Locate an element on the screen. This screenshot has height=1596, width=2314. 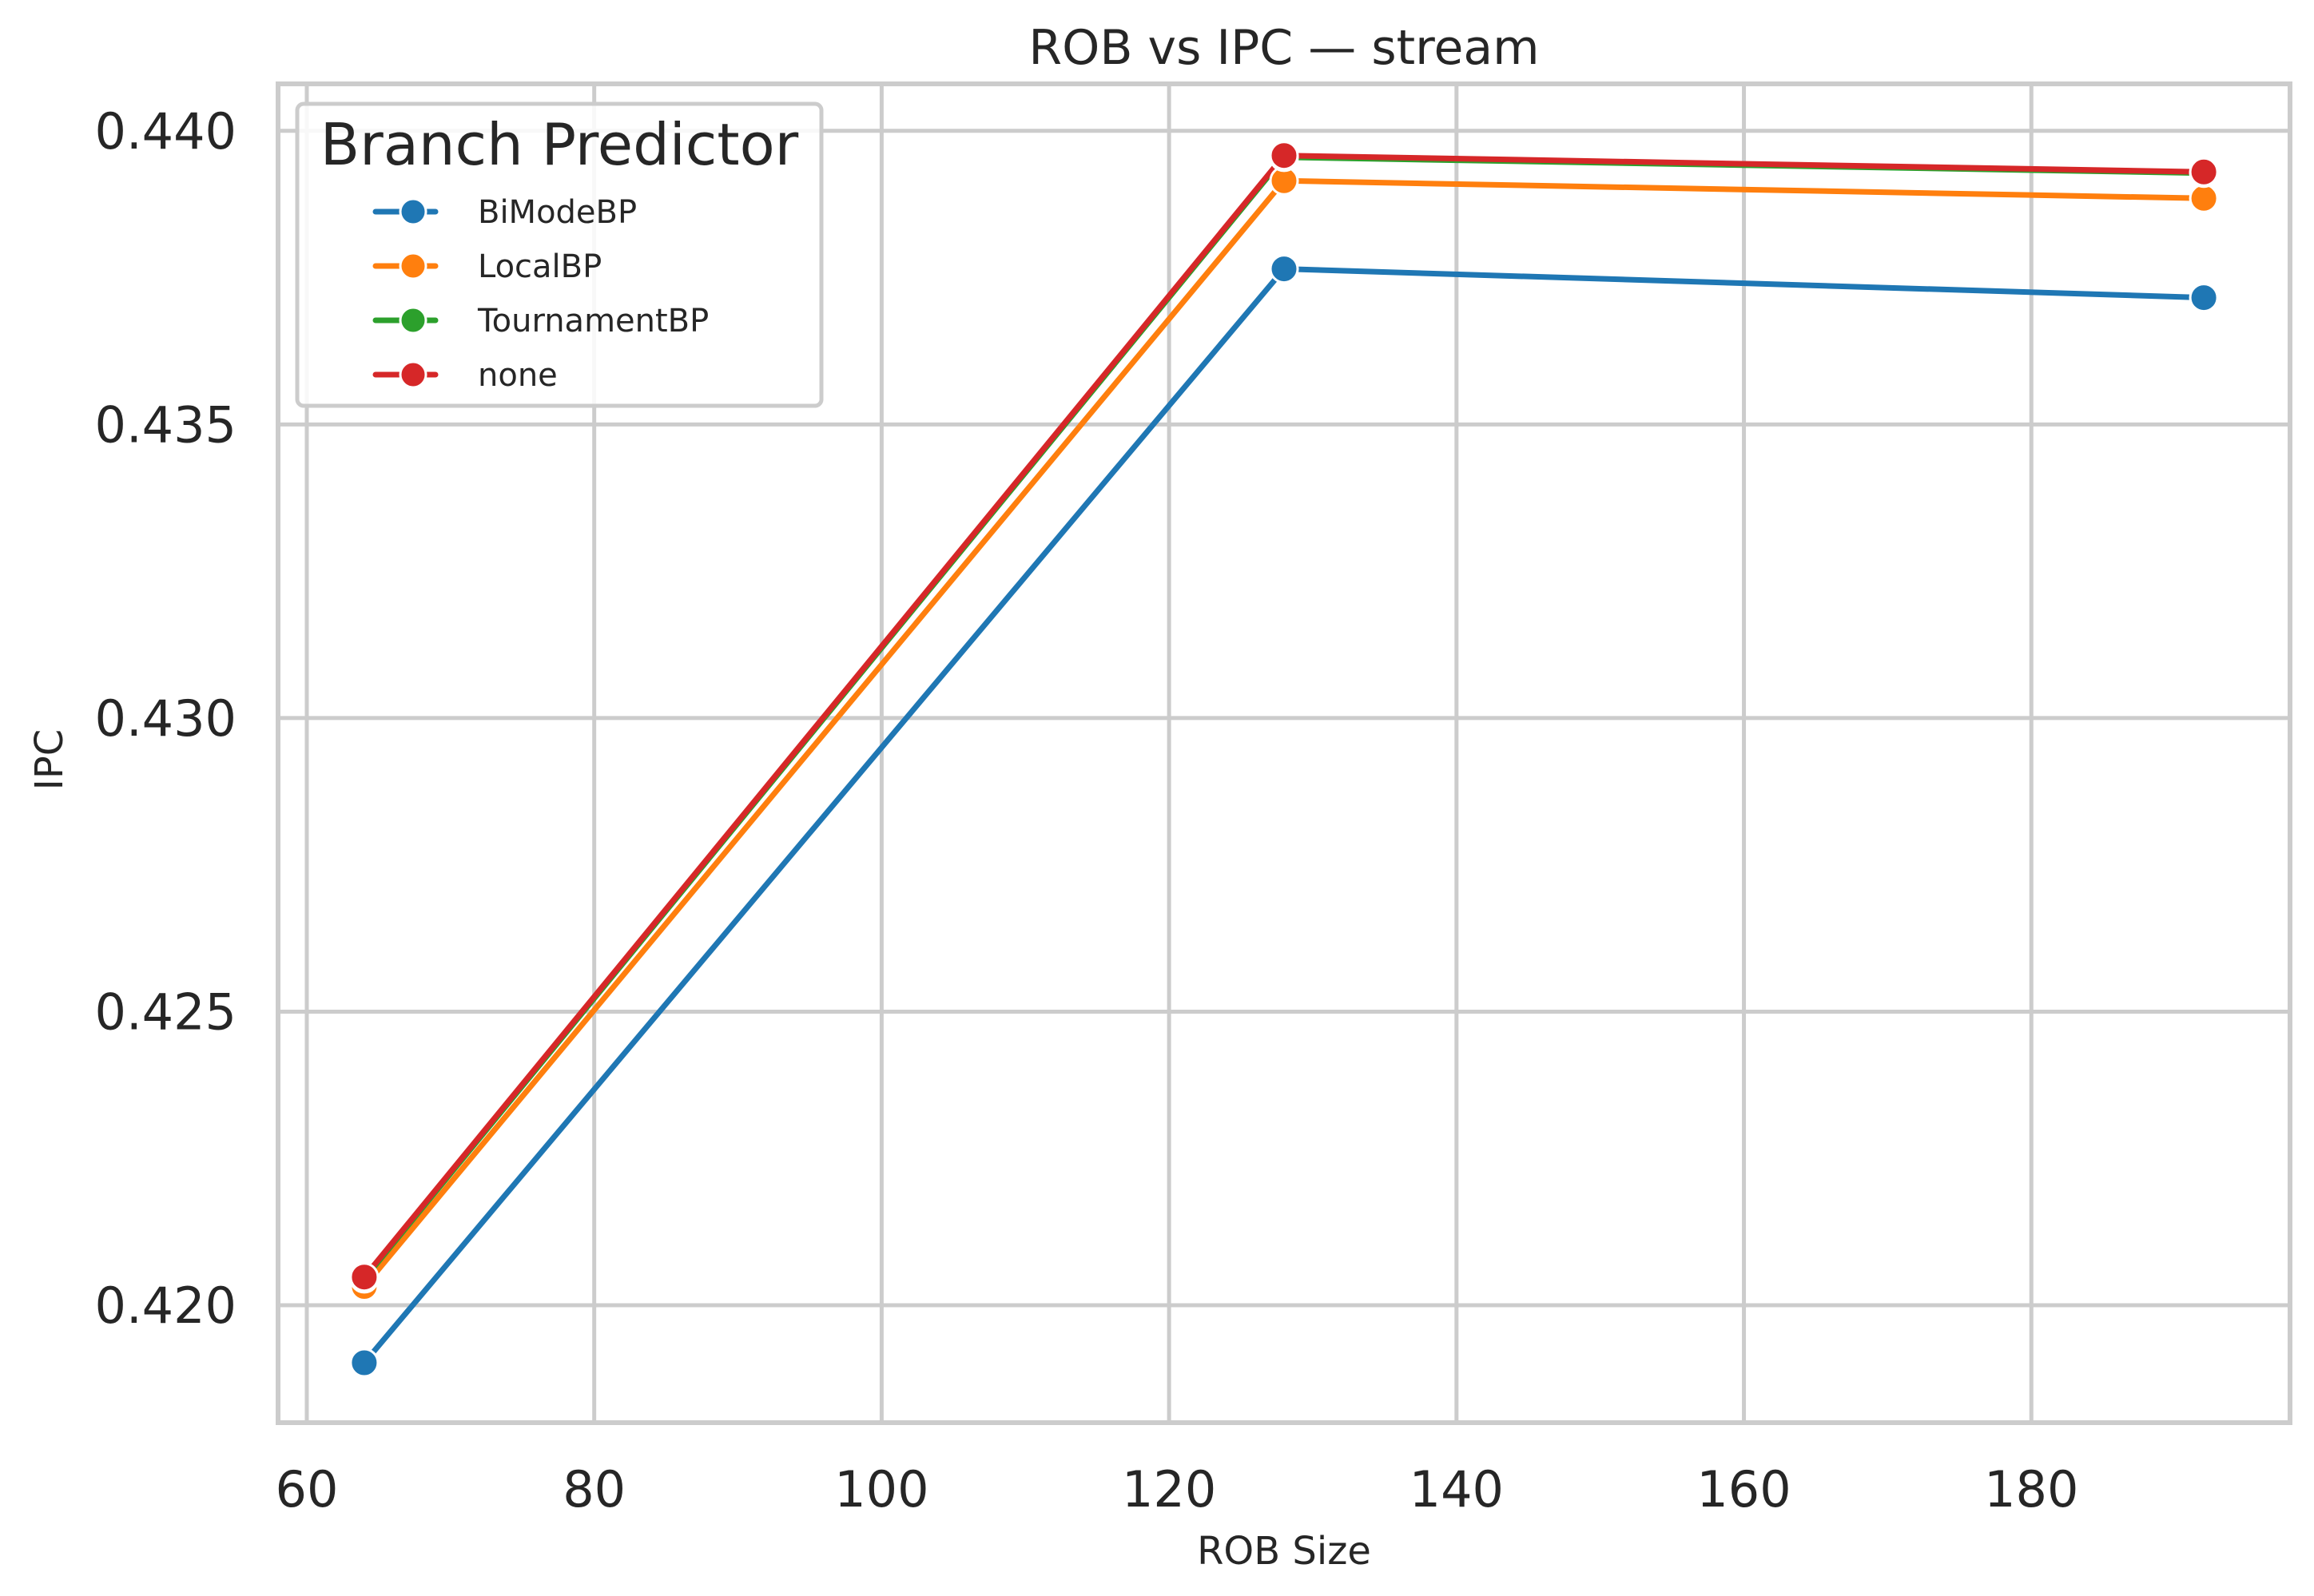
y-tick-label: 0.430 is located at coordinates (166, 718).